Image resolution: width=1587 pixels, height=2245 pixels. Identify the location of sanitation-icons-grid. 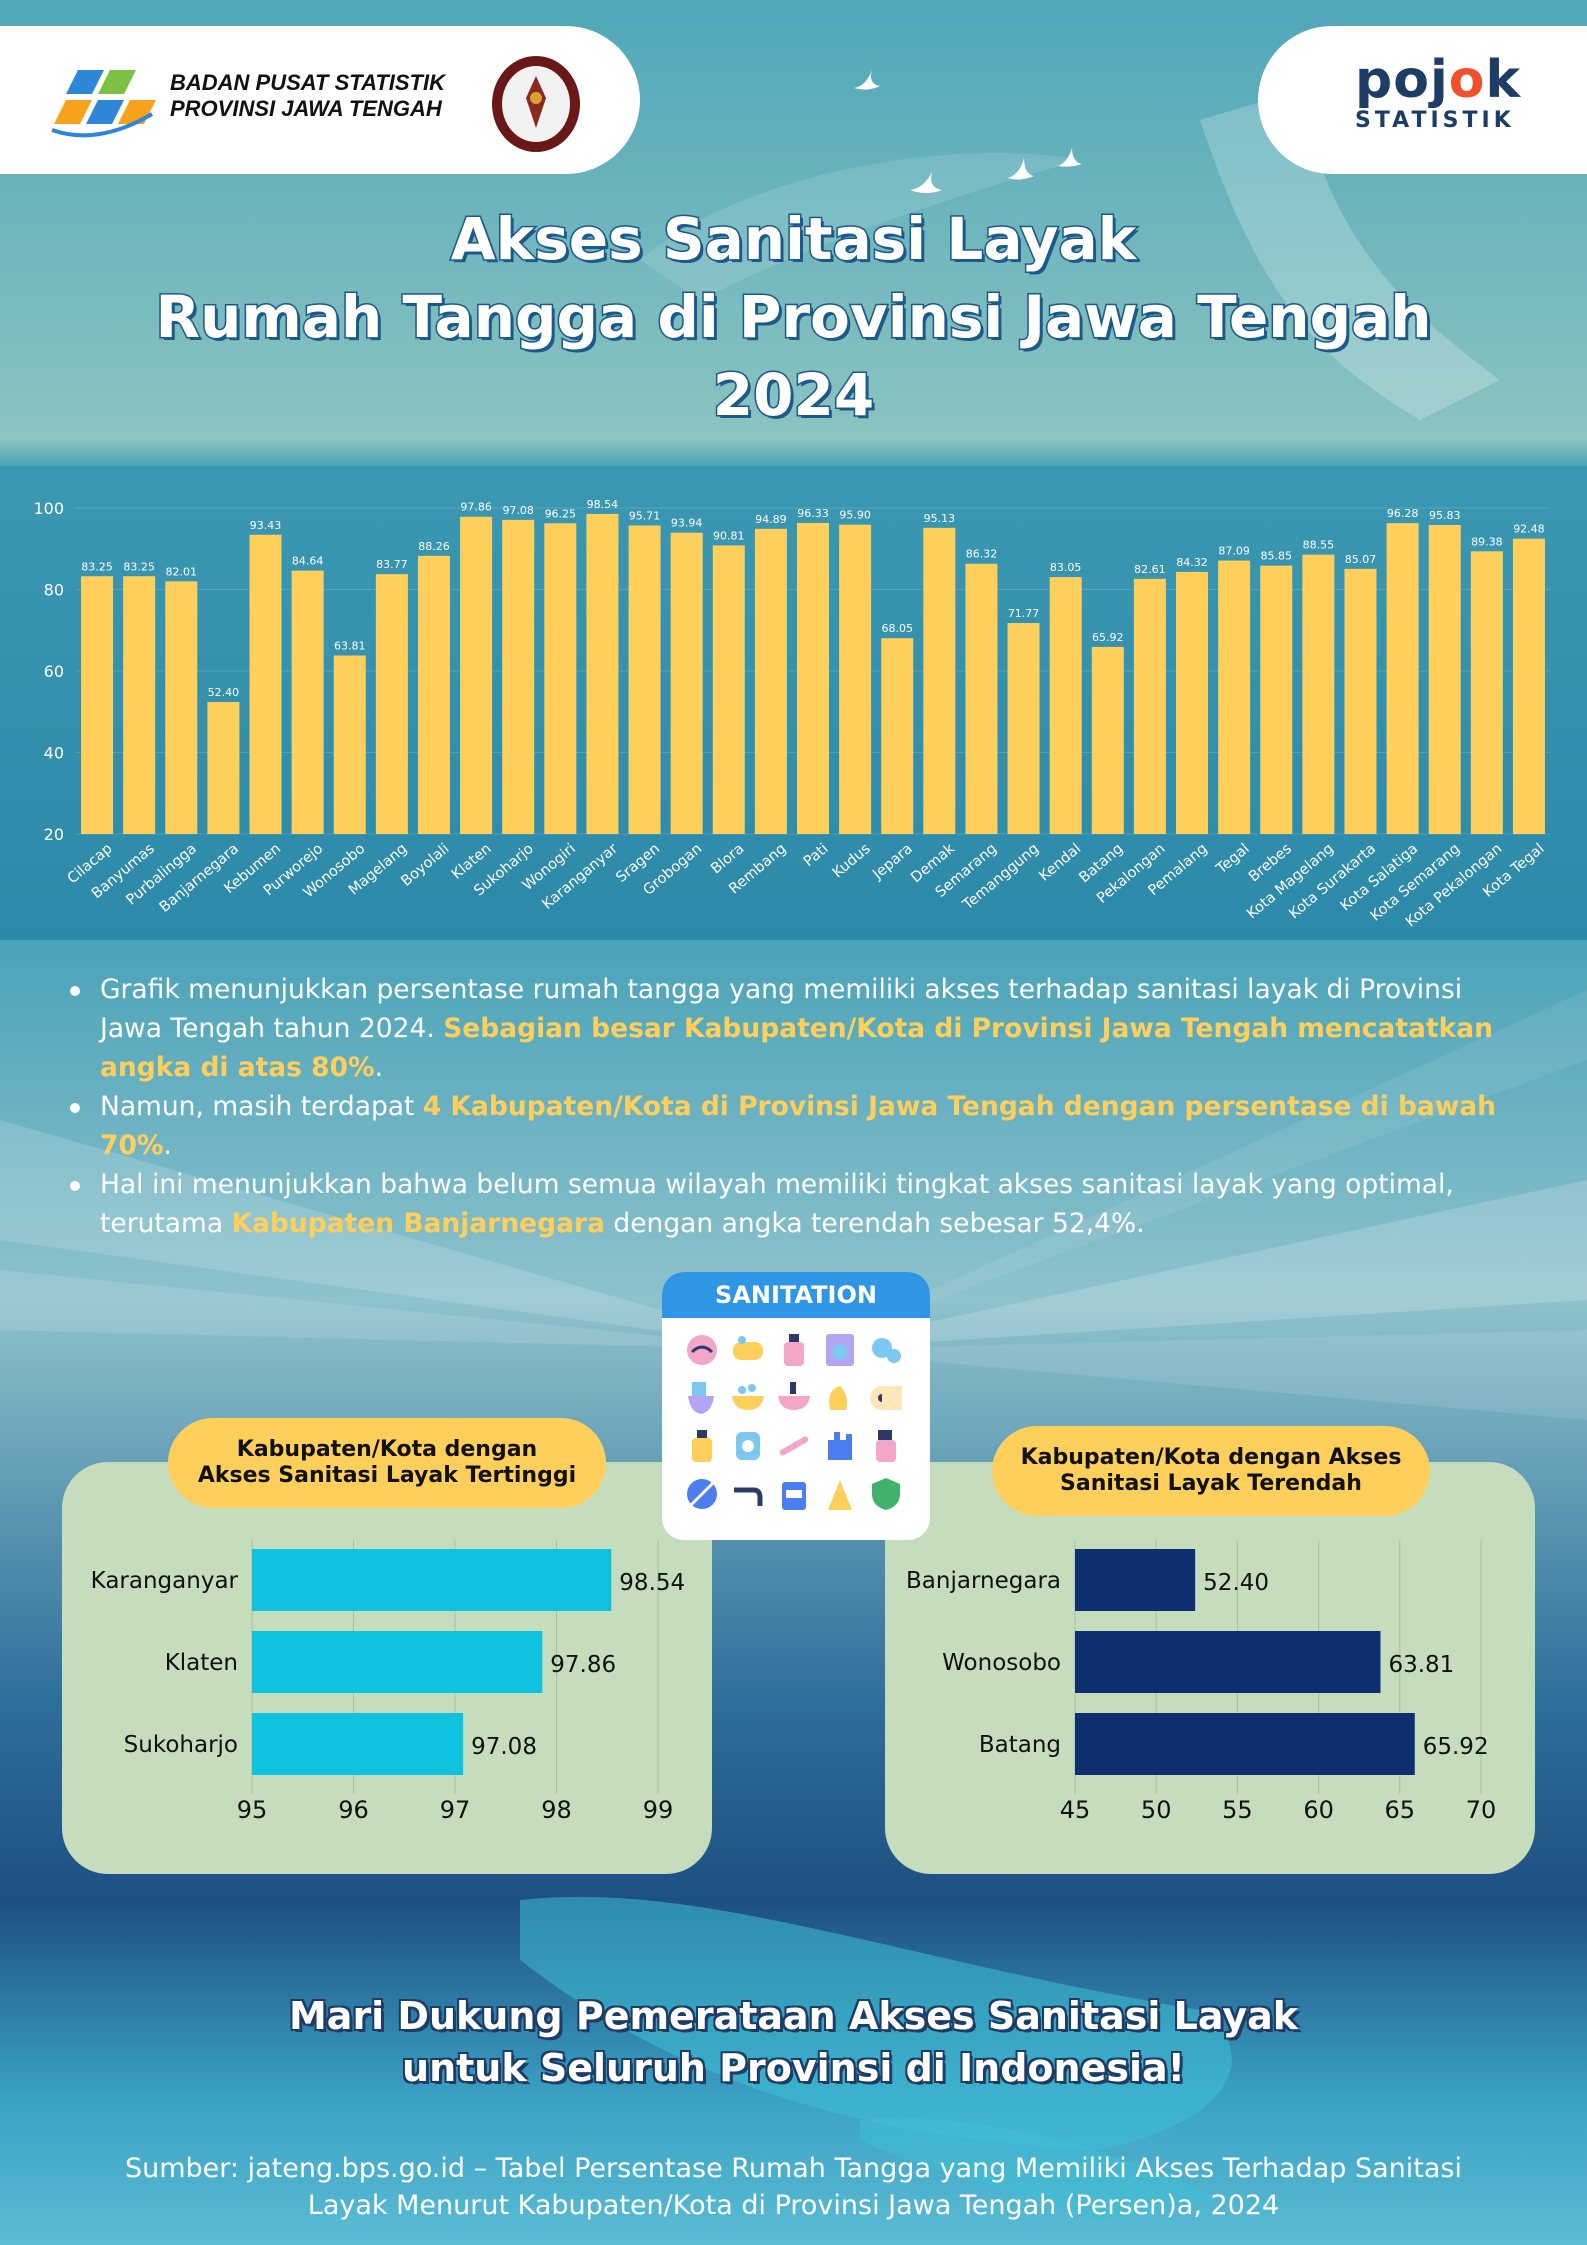
(794, 1422).